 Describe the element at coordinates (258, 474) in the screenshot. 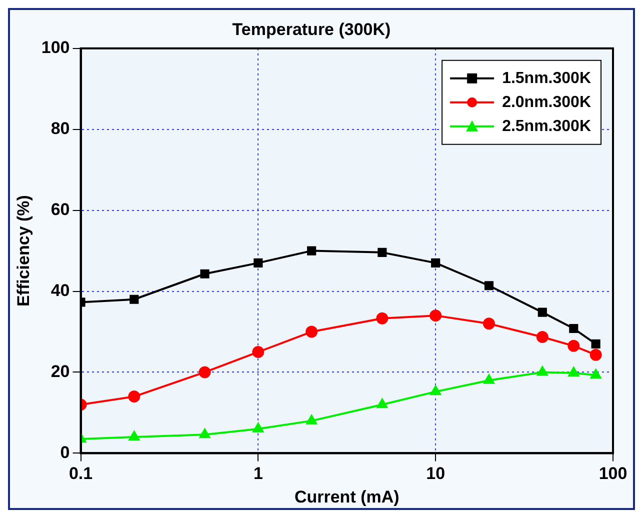

I see `x-tick-label: 1` at that location.